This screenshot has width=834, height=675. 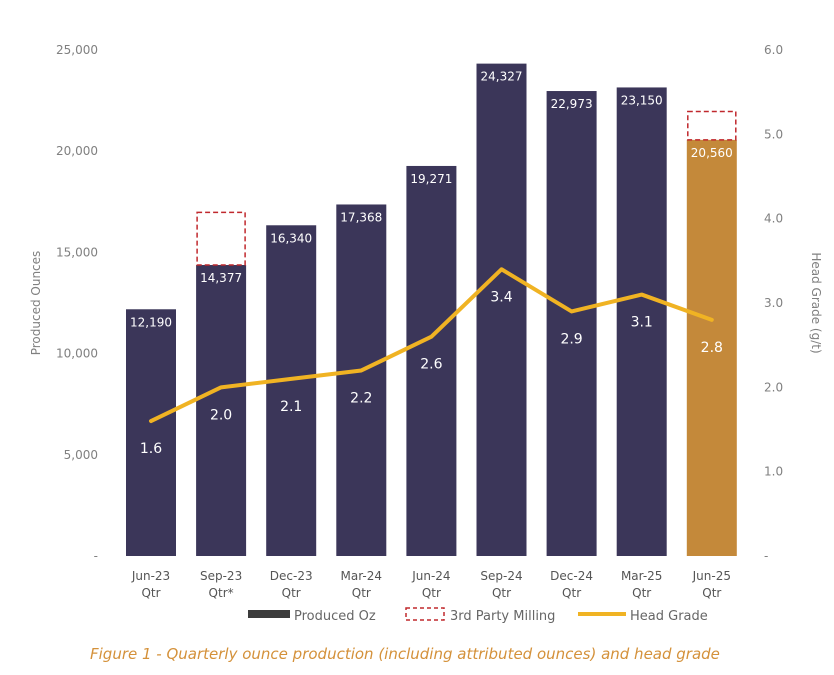 I want to click on right-tick-label: -, so click(x=766, y=556).